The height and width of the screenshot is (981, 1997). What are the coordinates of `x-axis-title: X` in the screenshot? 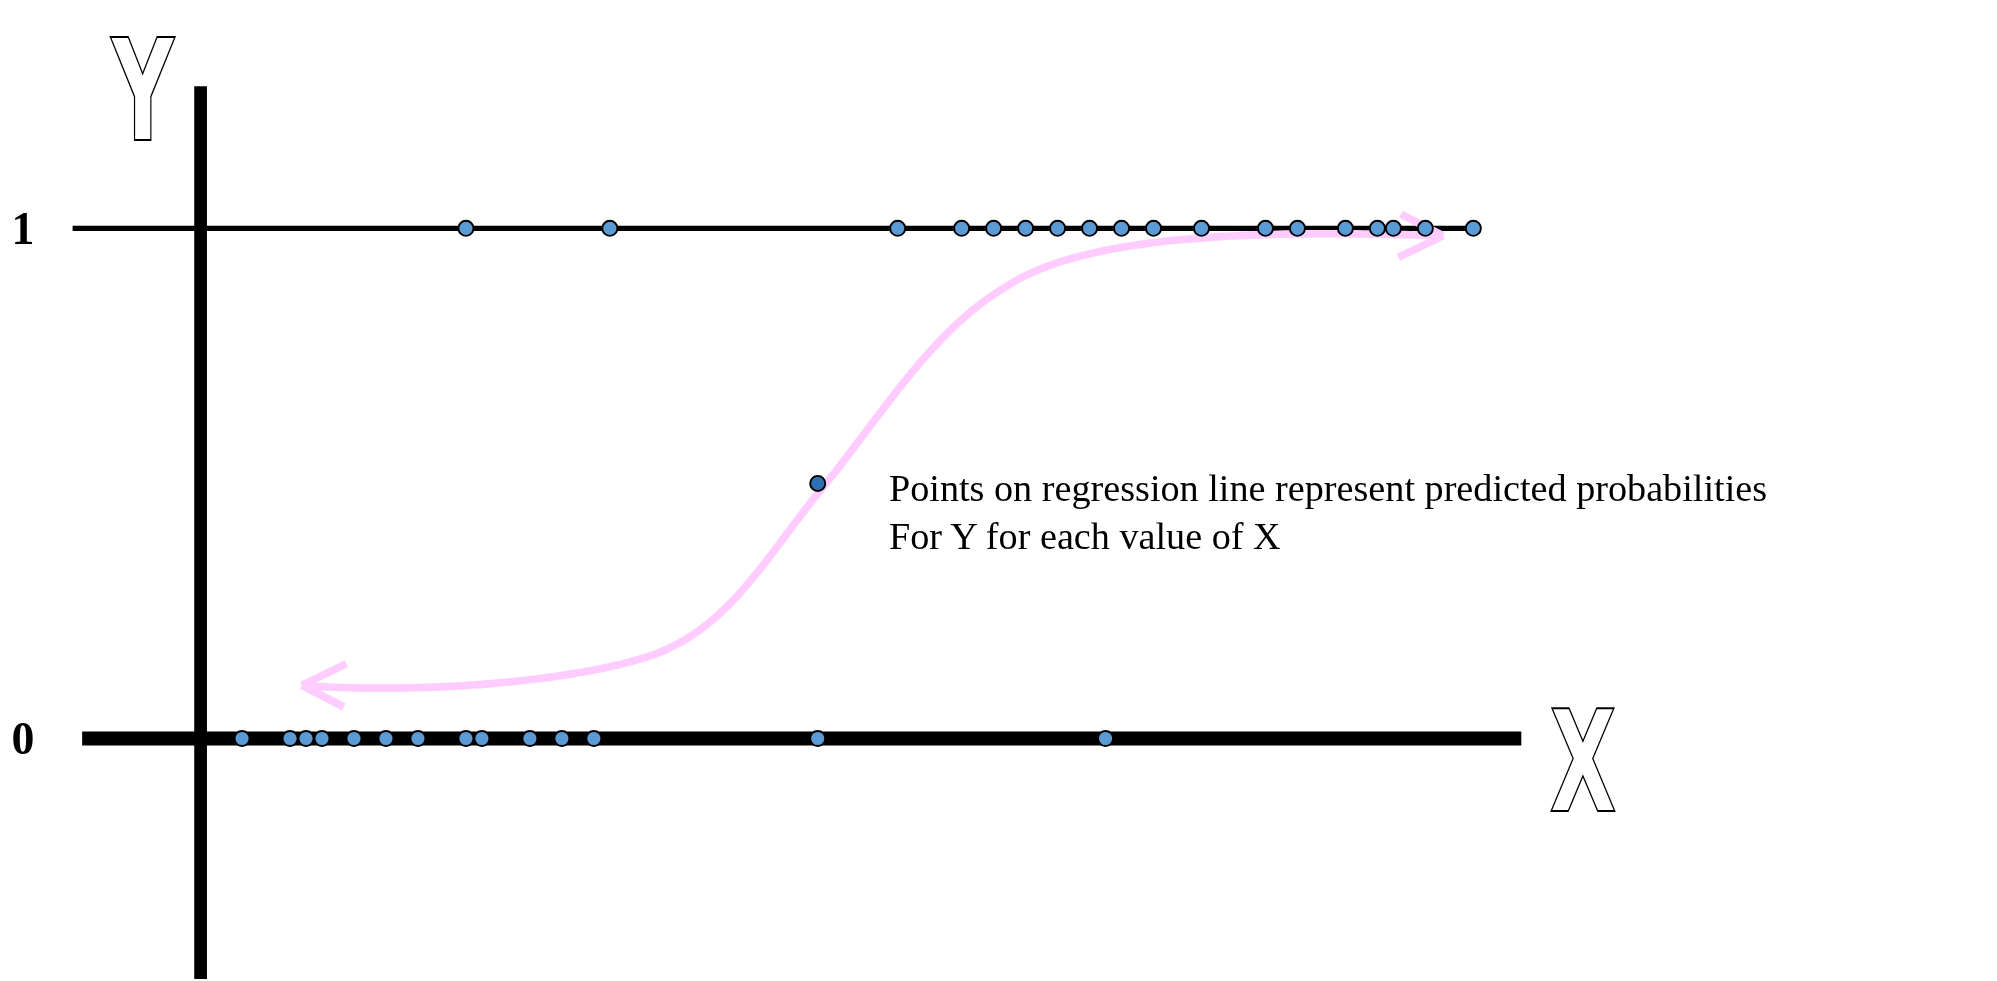 It's located at (1583, 762).